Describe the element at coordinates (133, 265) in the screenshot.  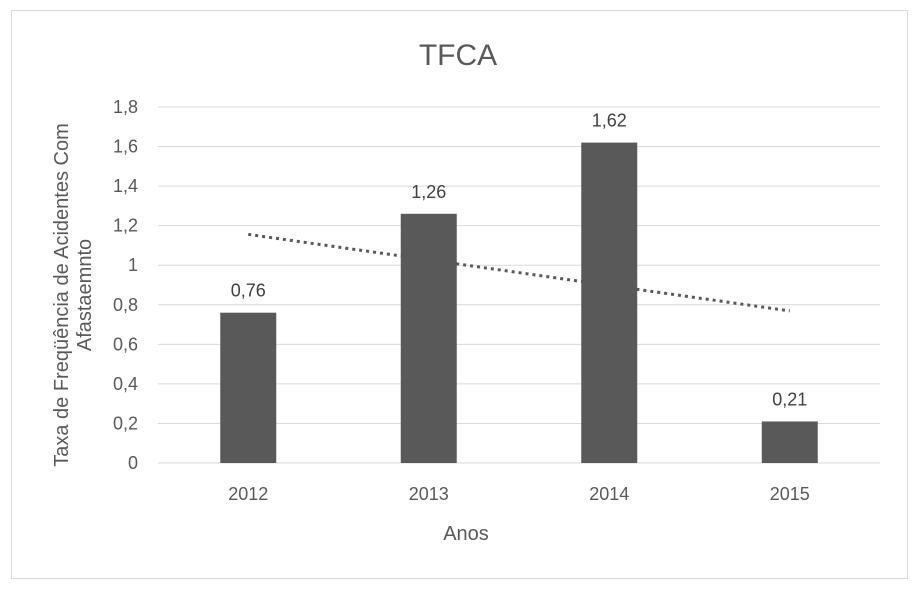
I see `y-tick-label: 1` at that location.